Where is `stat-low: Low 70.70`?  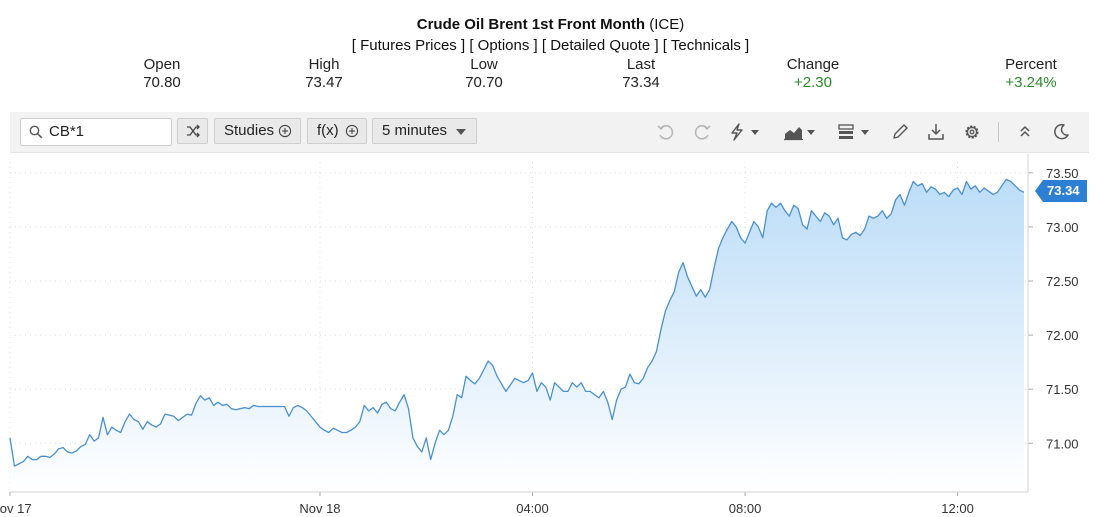 stat-low: Low 70.70 is located at coordinates (484, 74).